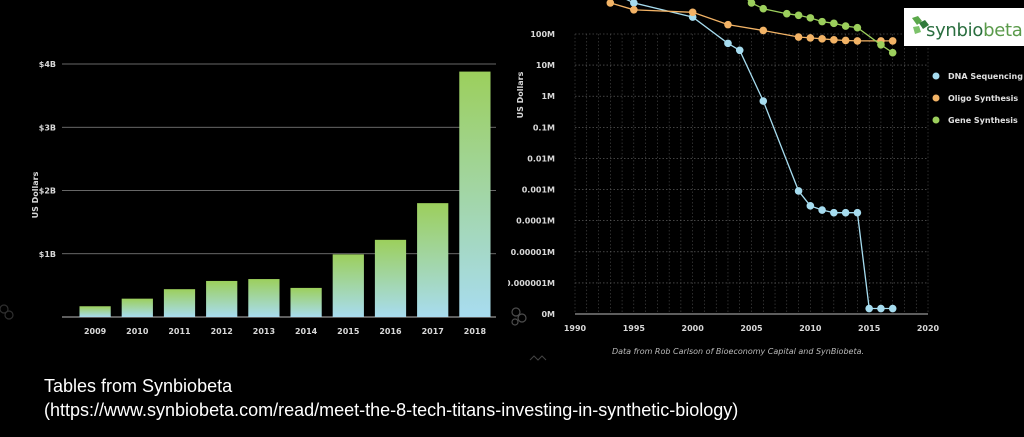 The width and height of the screenshot is (1024, 437). Describe the element at coordinates (545, 65) in the screenshot. I see `line-y-tick-label: 10M` at that location.